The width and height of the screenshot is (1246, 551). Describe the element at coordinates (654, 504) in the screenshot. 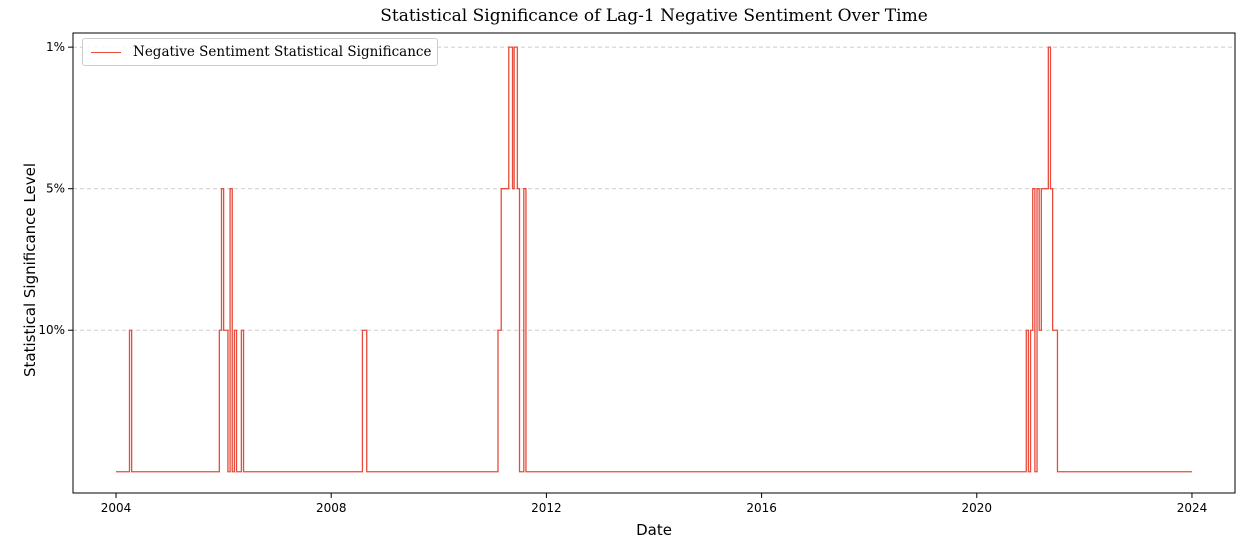

I see `x-axis-ticks: 2004 2008 2012 2016 2020 2024` at that location.